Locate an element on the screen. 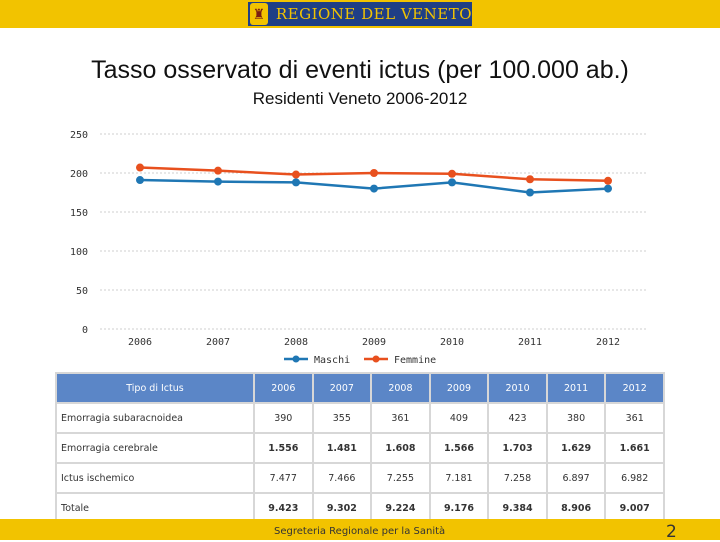  table-cell: 1.661 is located at coordinates (634, 448).